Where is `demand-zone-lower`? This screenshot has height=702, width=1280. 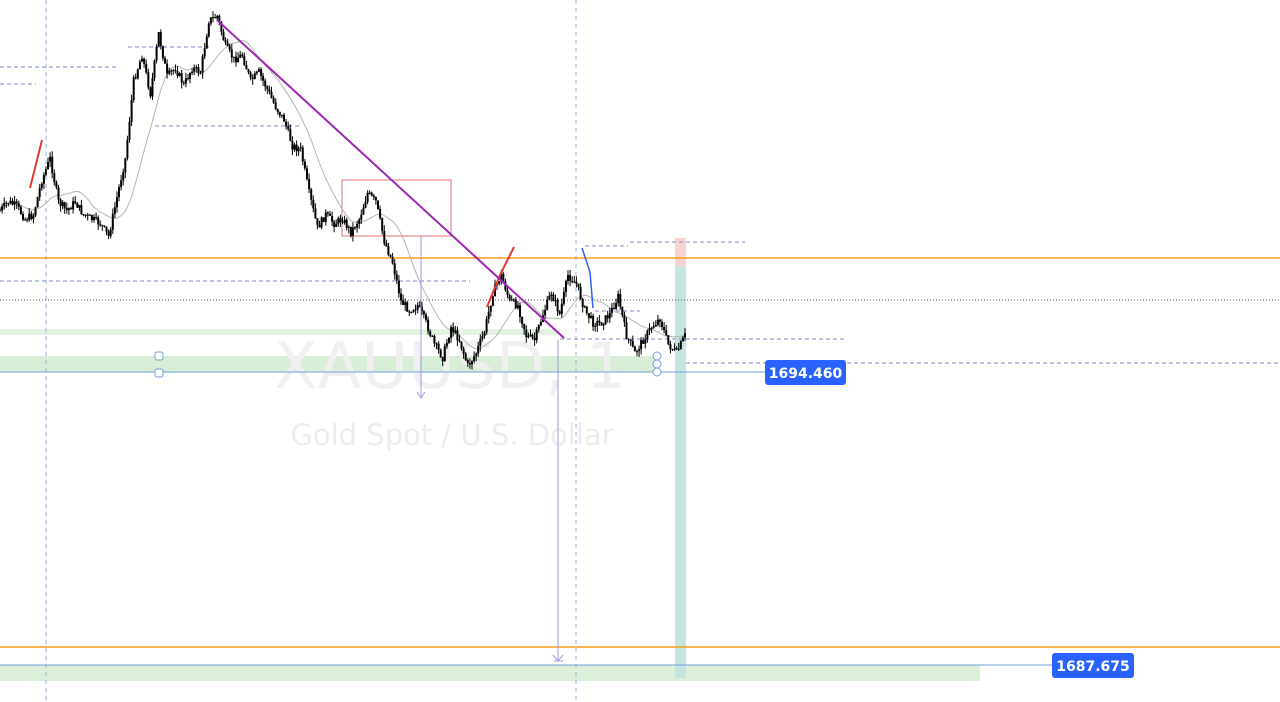 demand-zone-lower is located at coordinates (490, 673).